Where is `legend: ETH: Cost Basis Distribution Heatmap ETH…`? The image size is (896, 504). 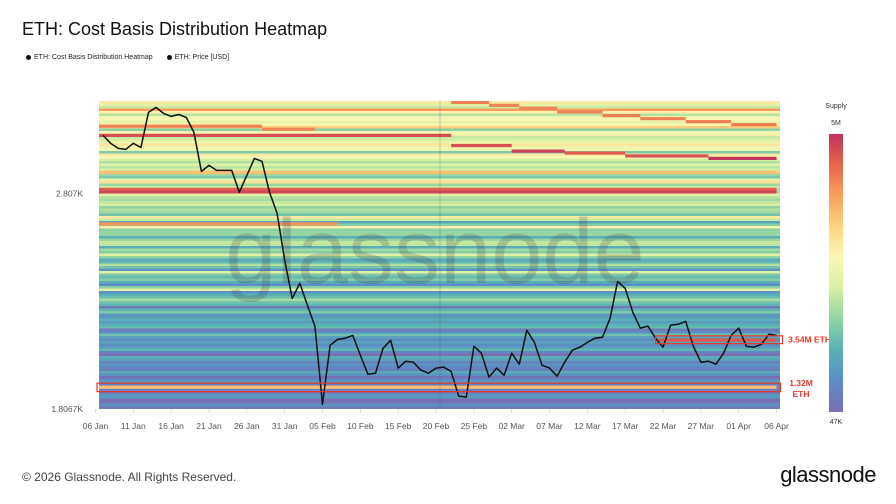
legend: ETH: Cost Basis Distribution Heatmap ETH… is located at coordinates (127, 57).